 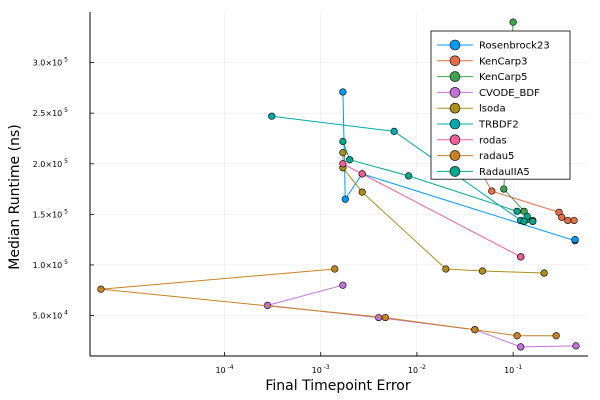 I want to click on legend-item-trbdf2: TRBDF2, so click(x=478, y=124).